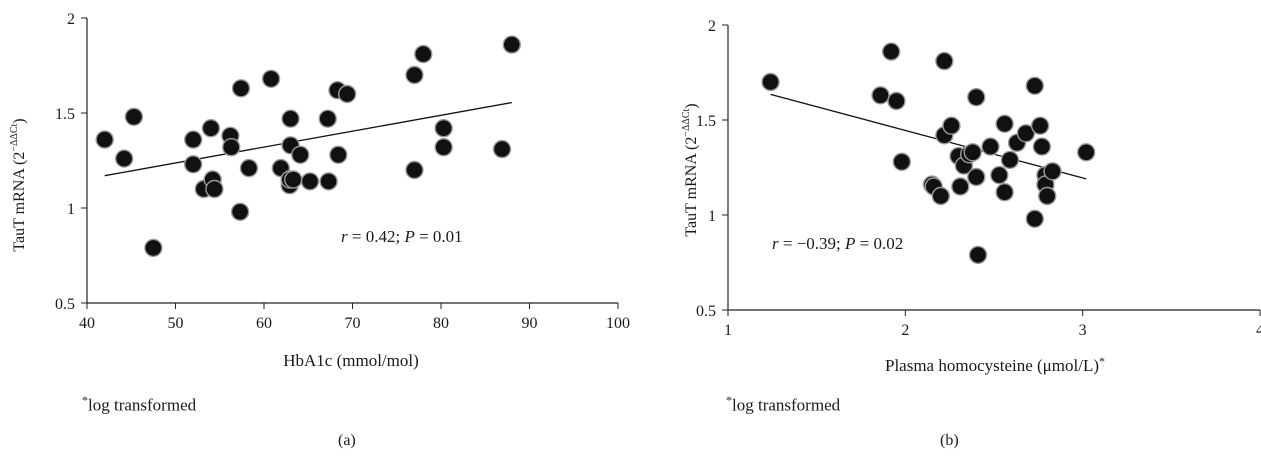 The height and width of the screenshot is (460, 1261). I want to click on x-tick-label: 80, so click(441, 323).